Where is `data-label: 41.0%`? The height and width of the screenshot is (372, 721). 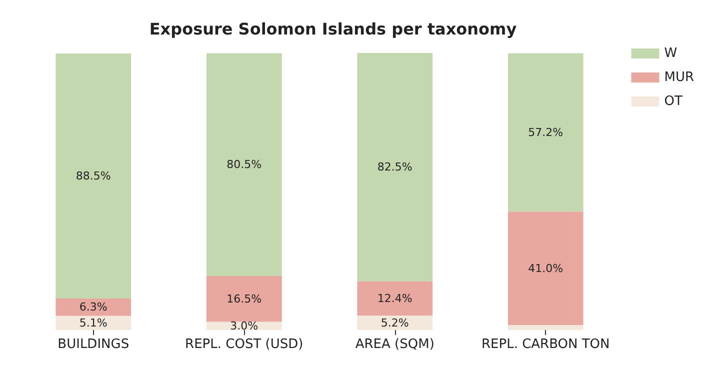
data-label: 41.0% is located at coordinates (546, 268).